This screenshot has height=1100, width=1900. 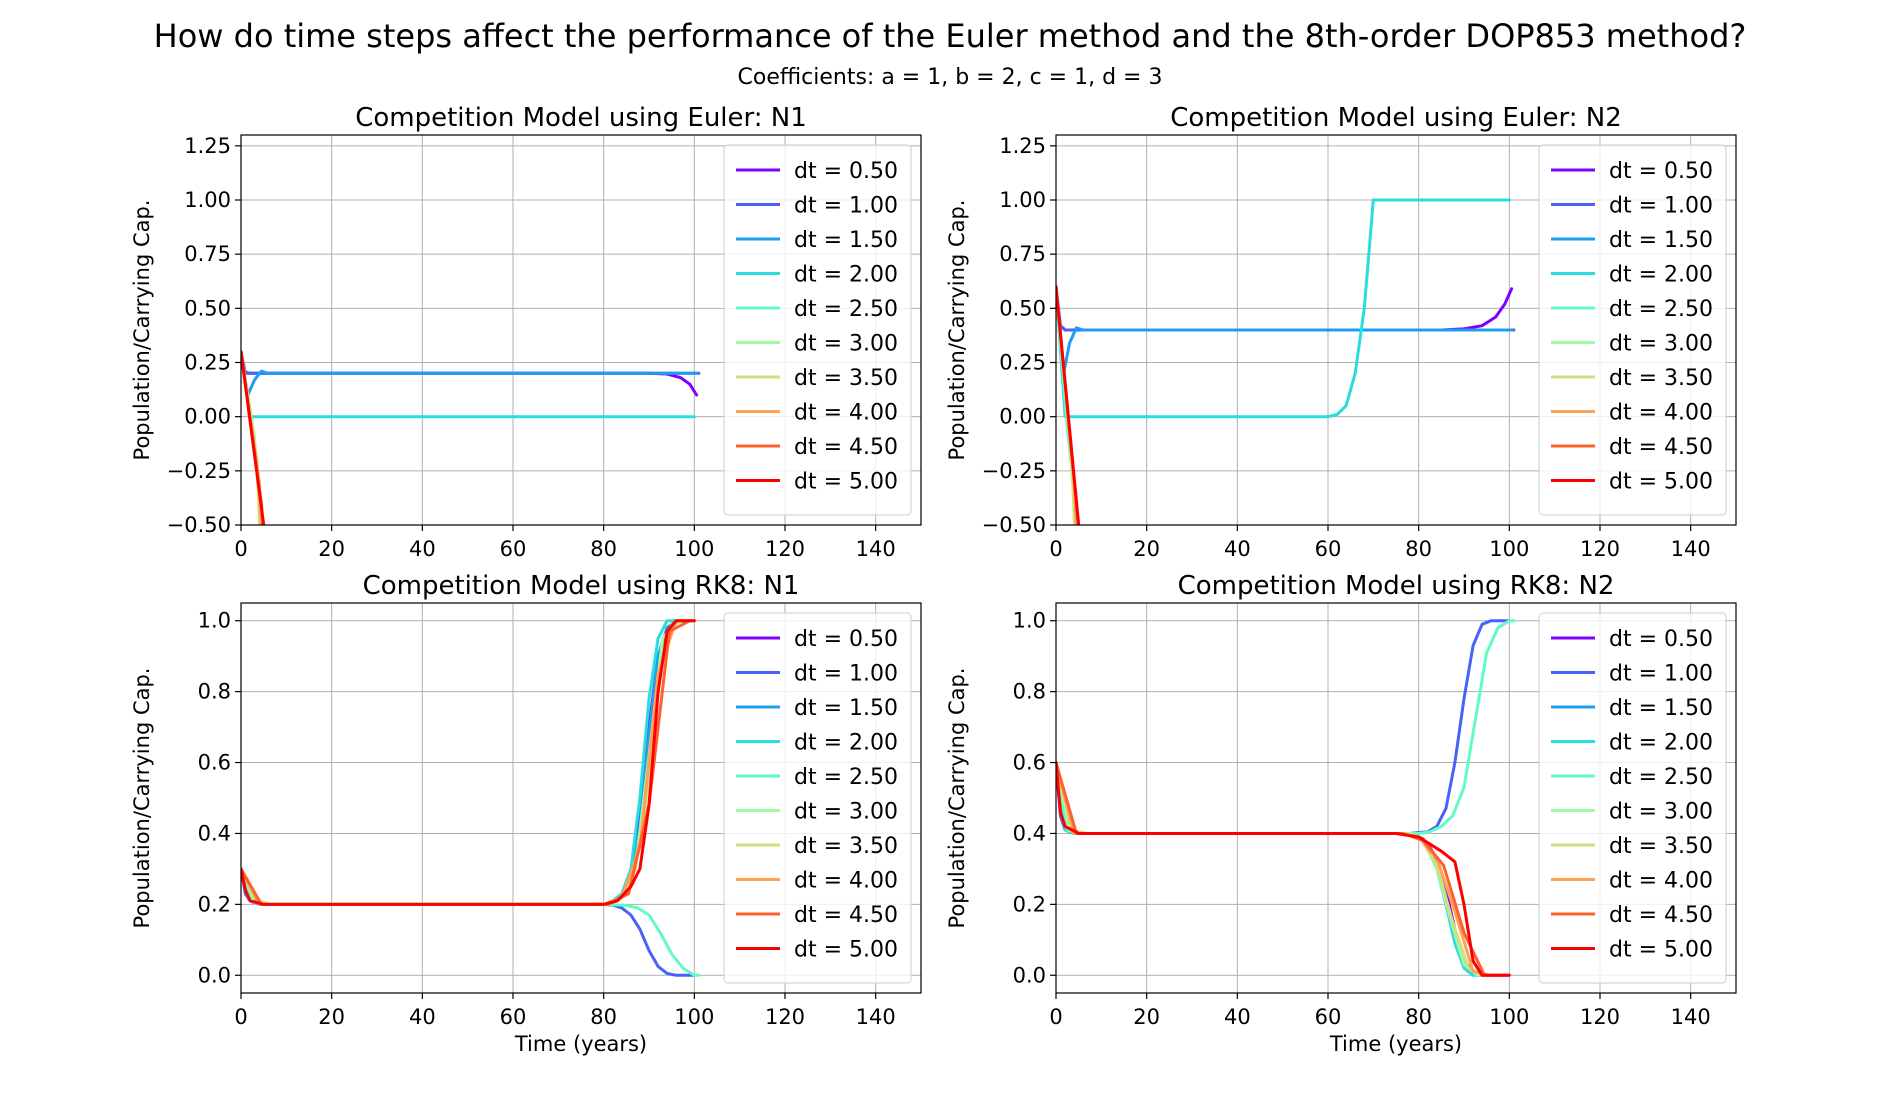 I want to click on x-axis-label: Time (years), so click(x=580, y=1044).